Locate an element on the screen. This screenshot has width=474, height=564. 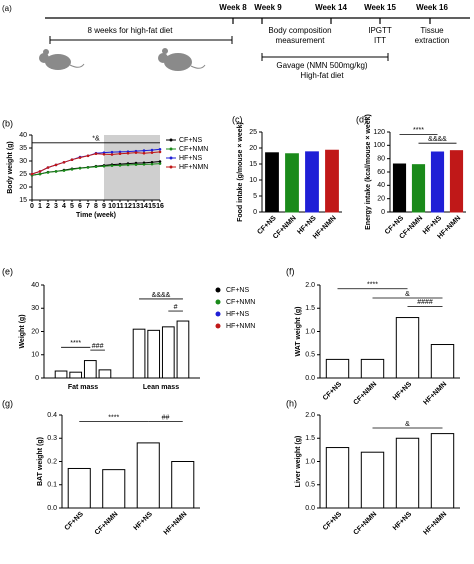
y-axis-label: BAT weight (g) is located at coordinates (40, 461).